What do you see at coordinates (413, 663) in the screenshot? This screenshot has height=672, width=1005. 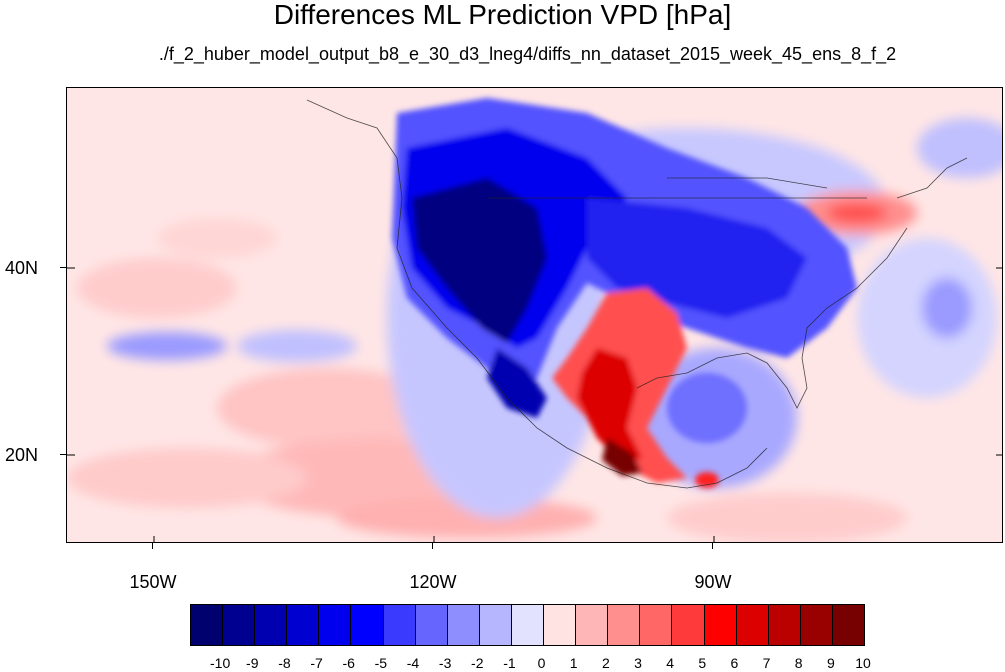 I see `colorbar-tick-label: -4` at bounding box center [413, 663].